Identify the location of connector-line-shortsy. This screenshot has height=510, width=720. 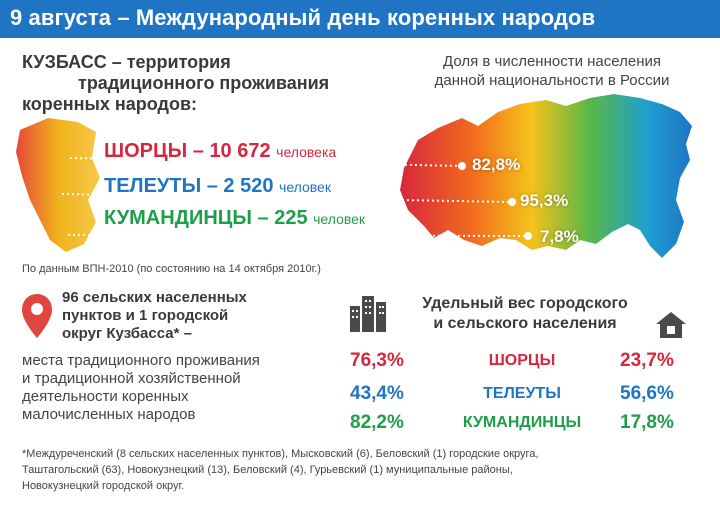
(266, 162).